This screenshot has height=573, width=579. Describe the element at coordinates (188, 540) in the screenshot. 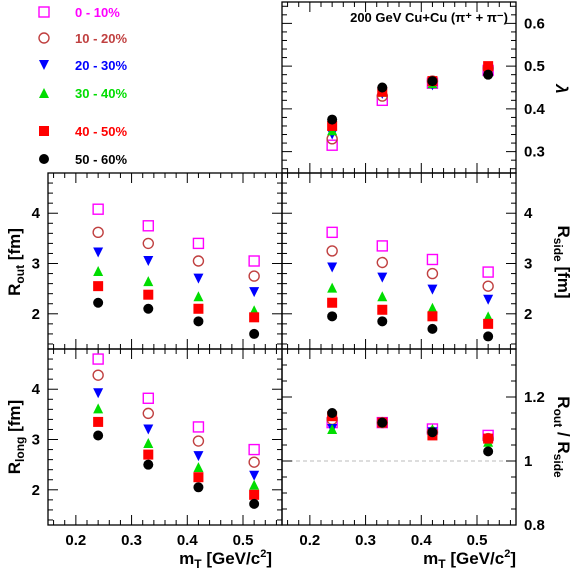

I see `rlong-x-tick-label: 0.4` at that location.